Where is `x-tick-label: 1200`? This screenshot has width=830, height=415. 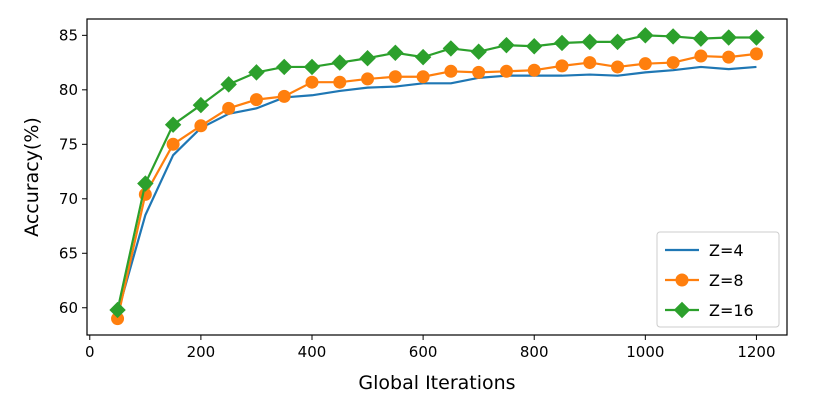 x-tick-label: 1200 is located at coordinates (756, 352).